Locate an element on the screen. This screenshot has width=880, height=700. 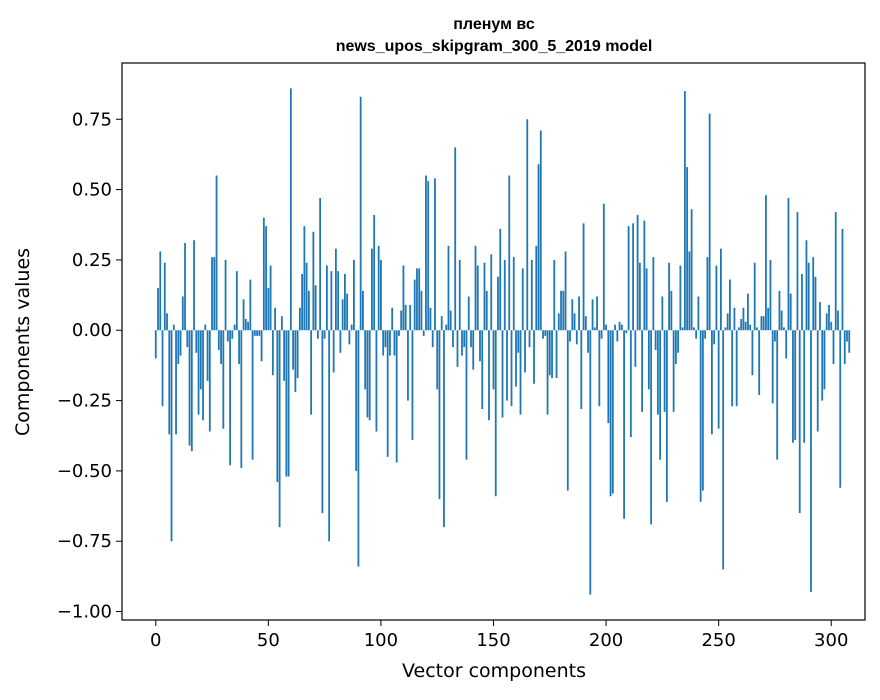
y-tick-label: 0.25 is located at coordinates (92, 260).